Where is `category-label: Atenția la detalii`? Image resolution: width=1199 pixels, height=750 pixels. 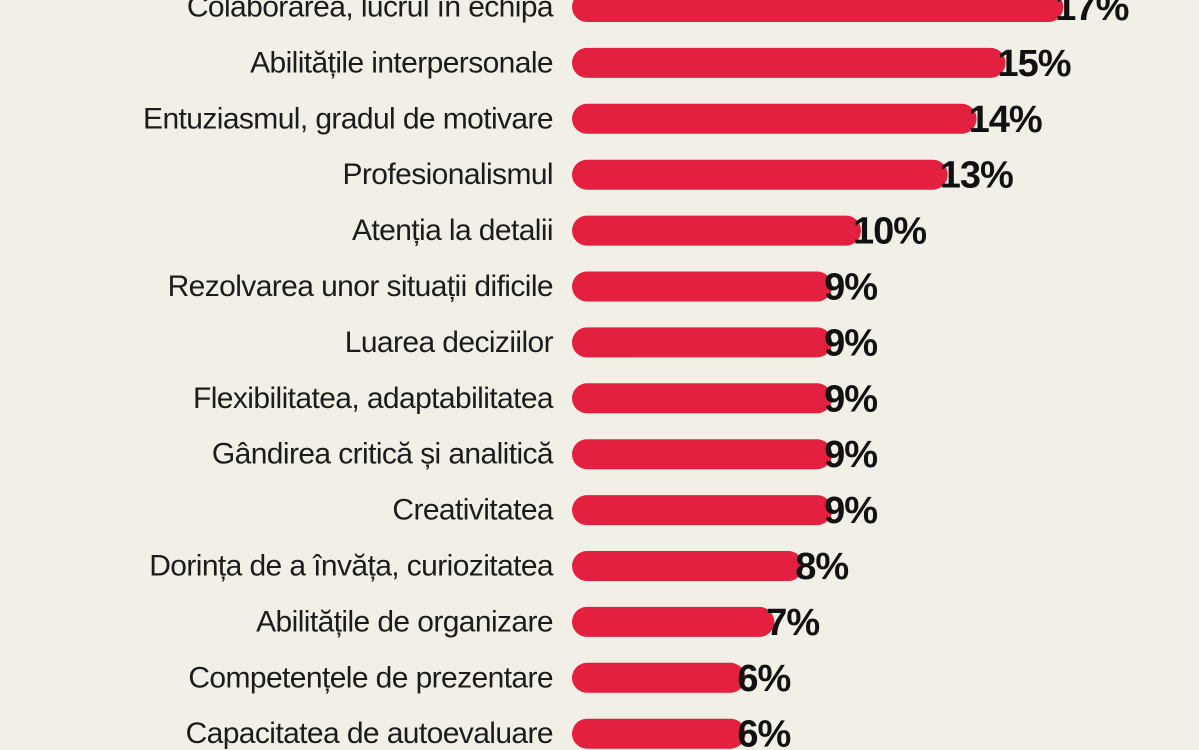
category-label: Atenția la detalii is located at coordinates (452, 230).